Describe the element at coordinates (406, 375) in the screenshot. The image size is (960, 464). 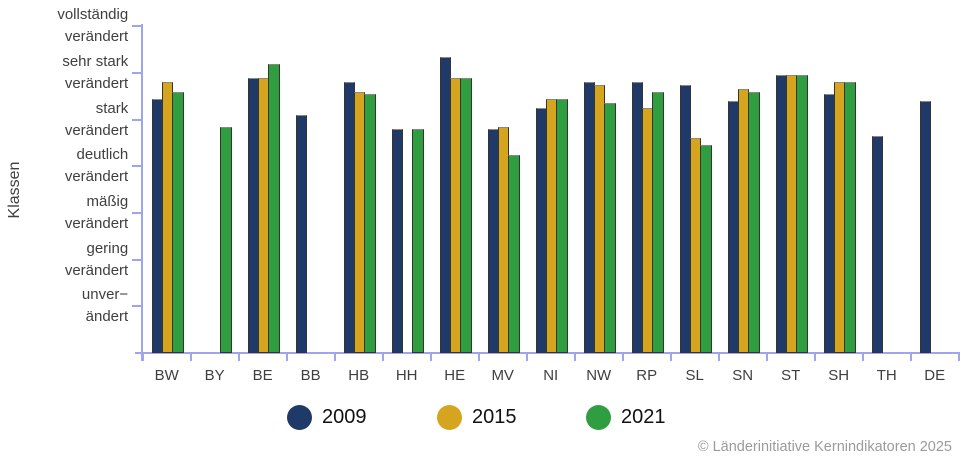
I see `x-label-HH: HH` at that location.